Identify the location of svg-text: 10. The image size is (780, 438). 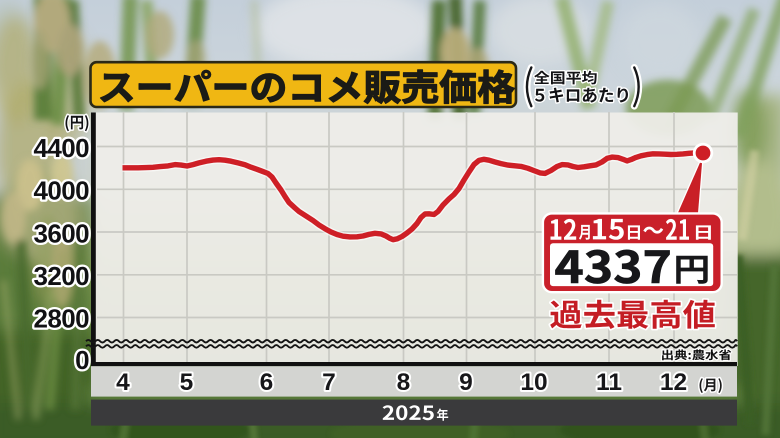
(533, 382).